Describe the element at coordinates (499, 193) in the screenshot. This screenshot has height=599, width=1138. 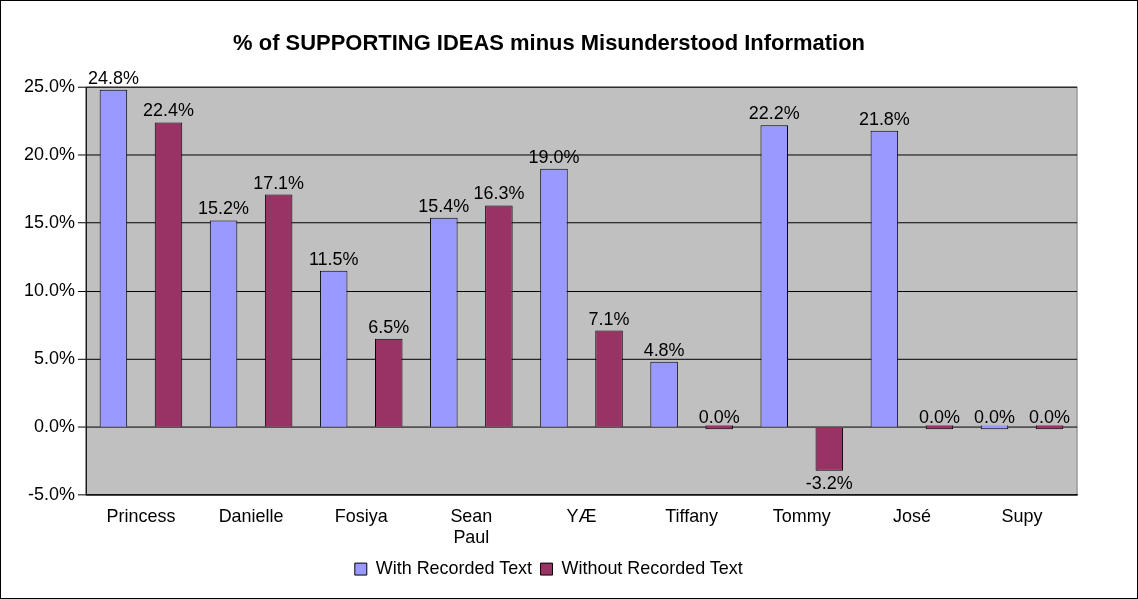
I see `data-label: 16.3%` at that location.